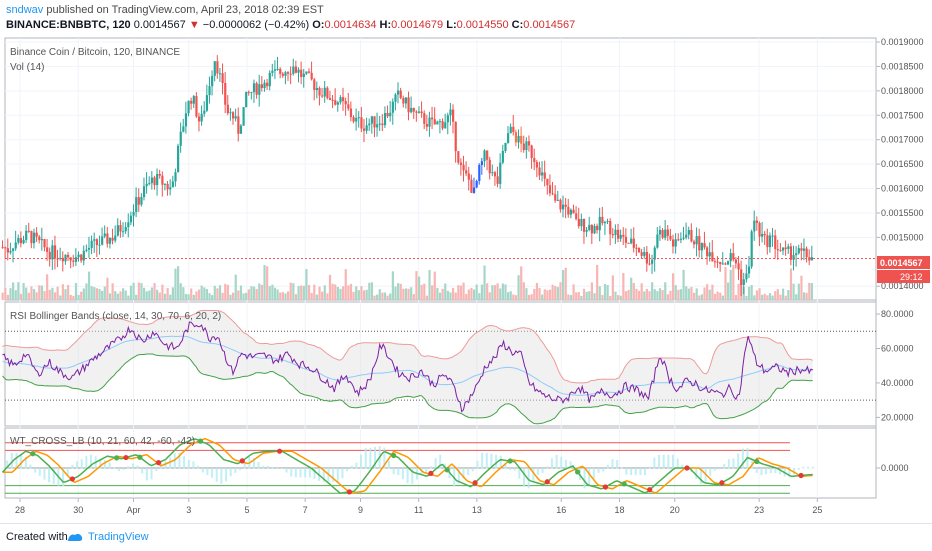 Image resolution: width=932 pixels, height=551 pixels. Describe the element at coordinates (25, 10) in the screenshot. I see `publisher-username: sndwav` at that location.